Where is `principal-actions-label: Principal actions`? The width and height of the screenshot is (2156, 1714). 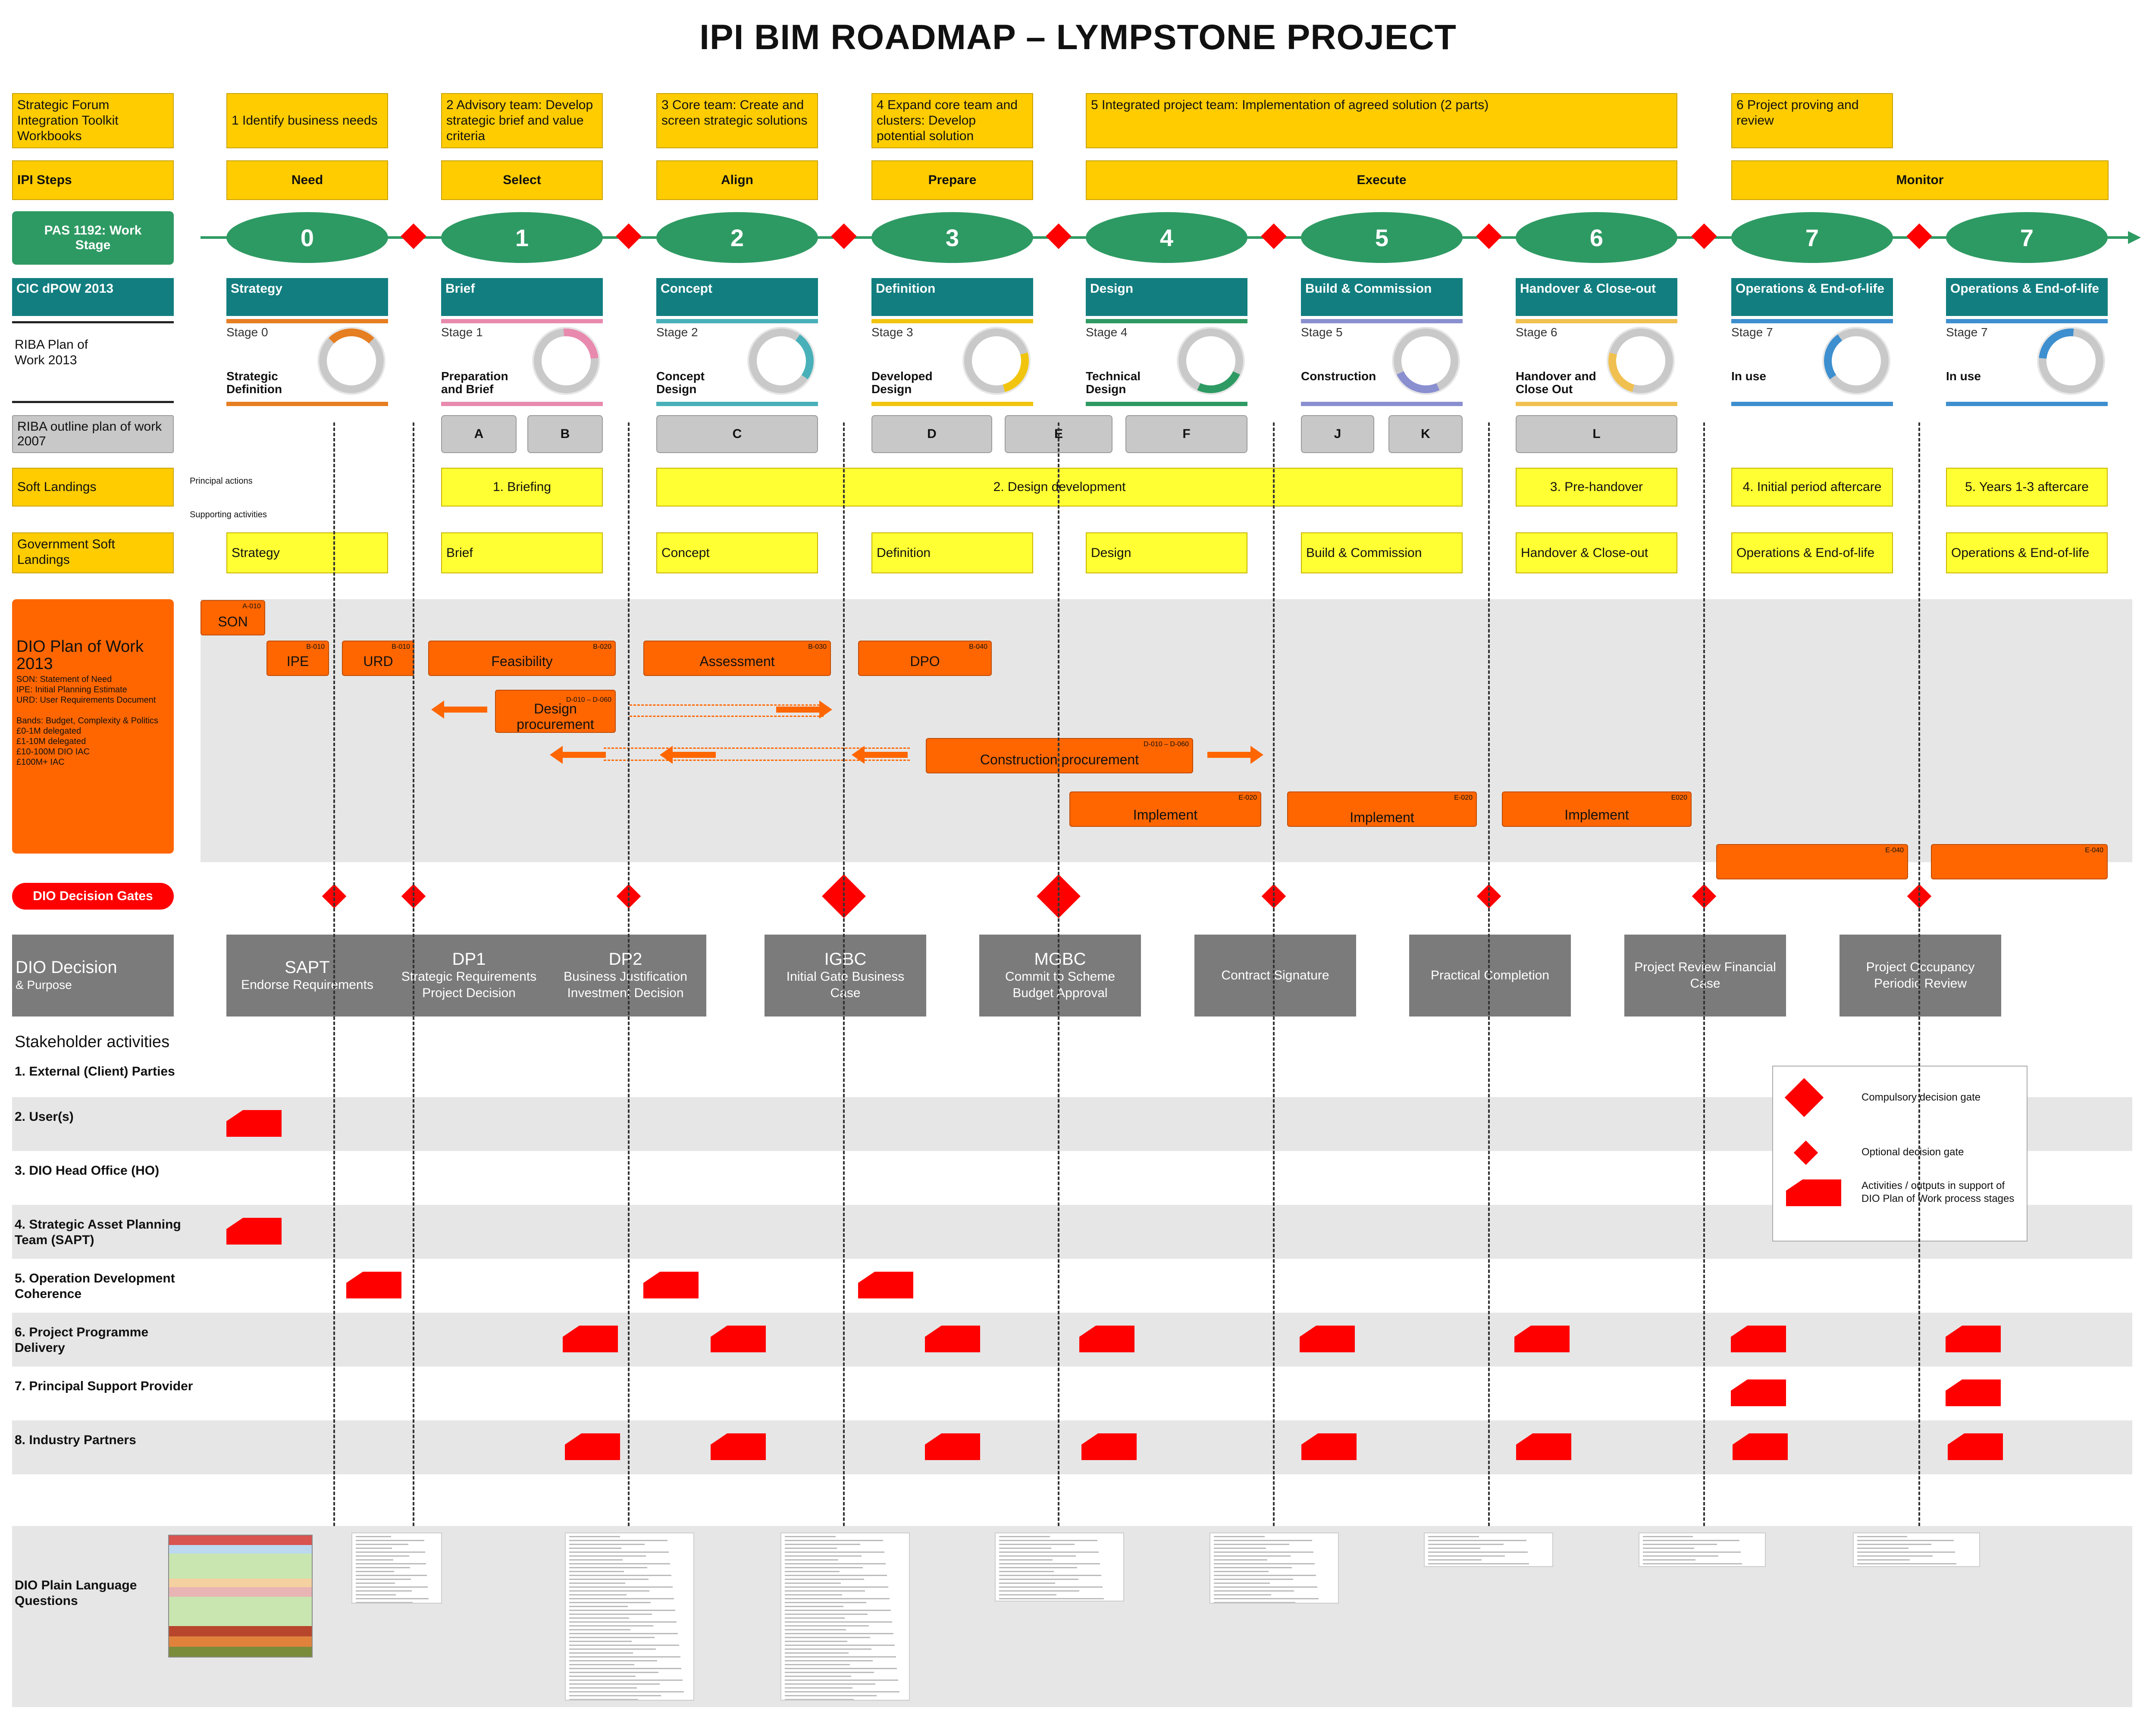 principal-actions-label: Principal actions is located at coordinates (222, 481).